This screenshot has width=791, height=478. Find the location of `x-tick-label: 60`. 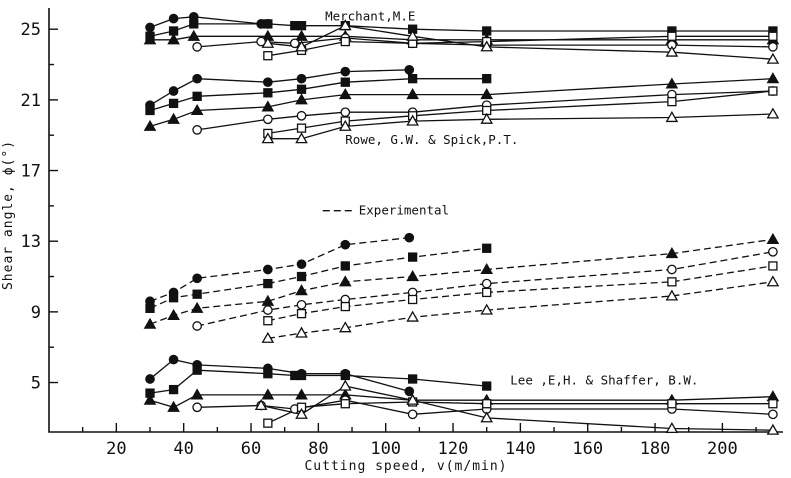

x-tick-label: 60 is located at coordinates (251, 449).